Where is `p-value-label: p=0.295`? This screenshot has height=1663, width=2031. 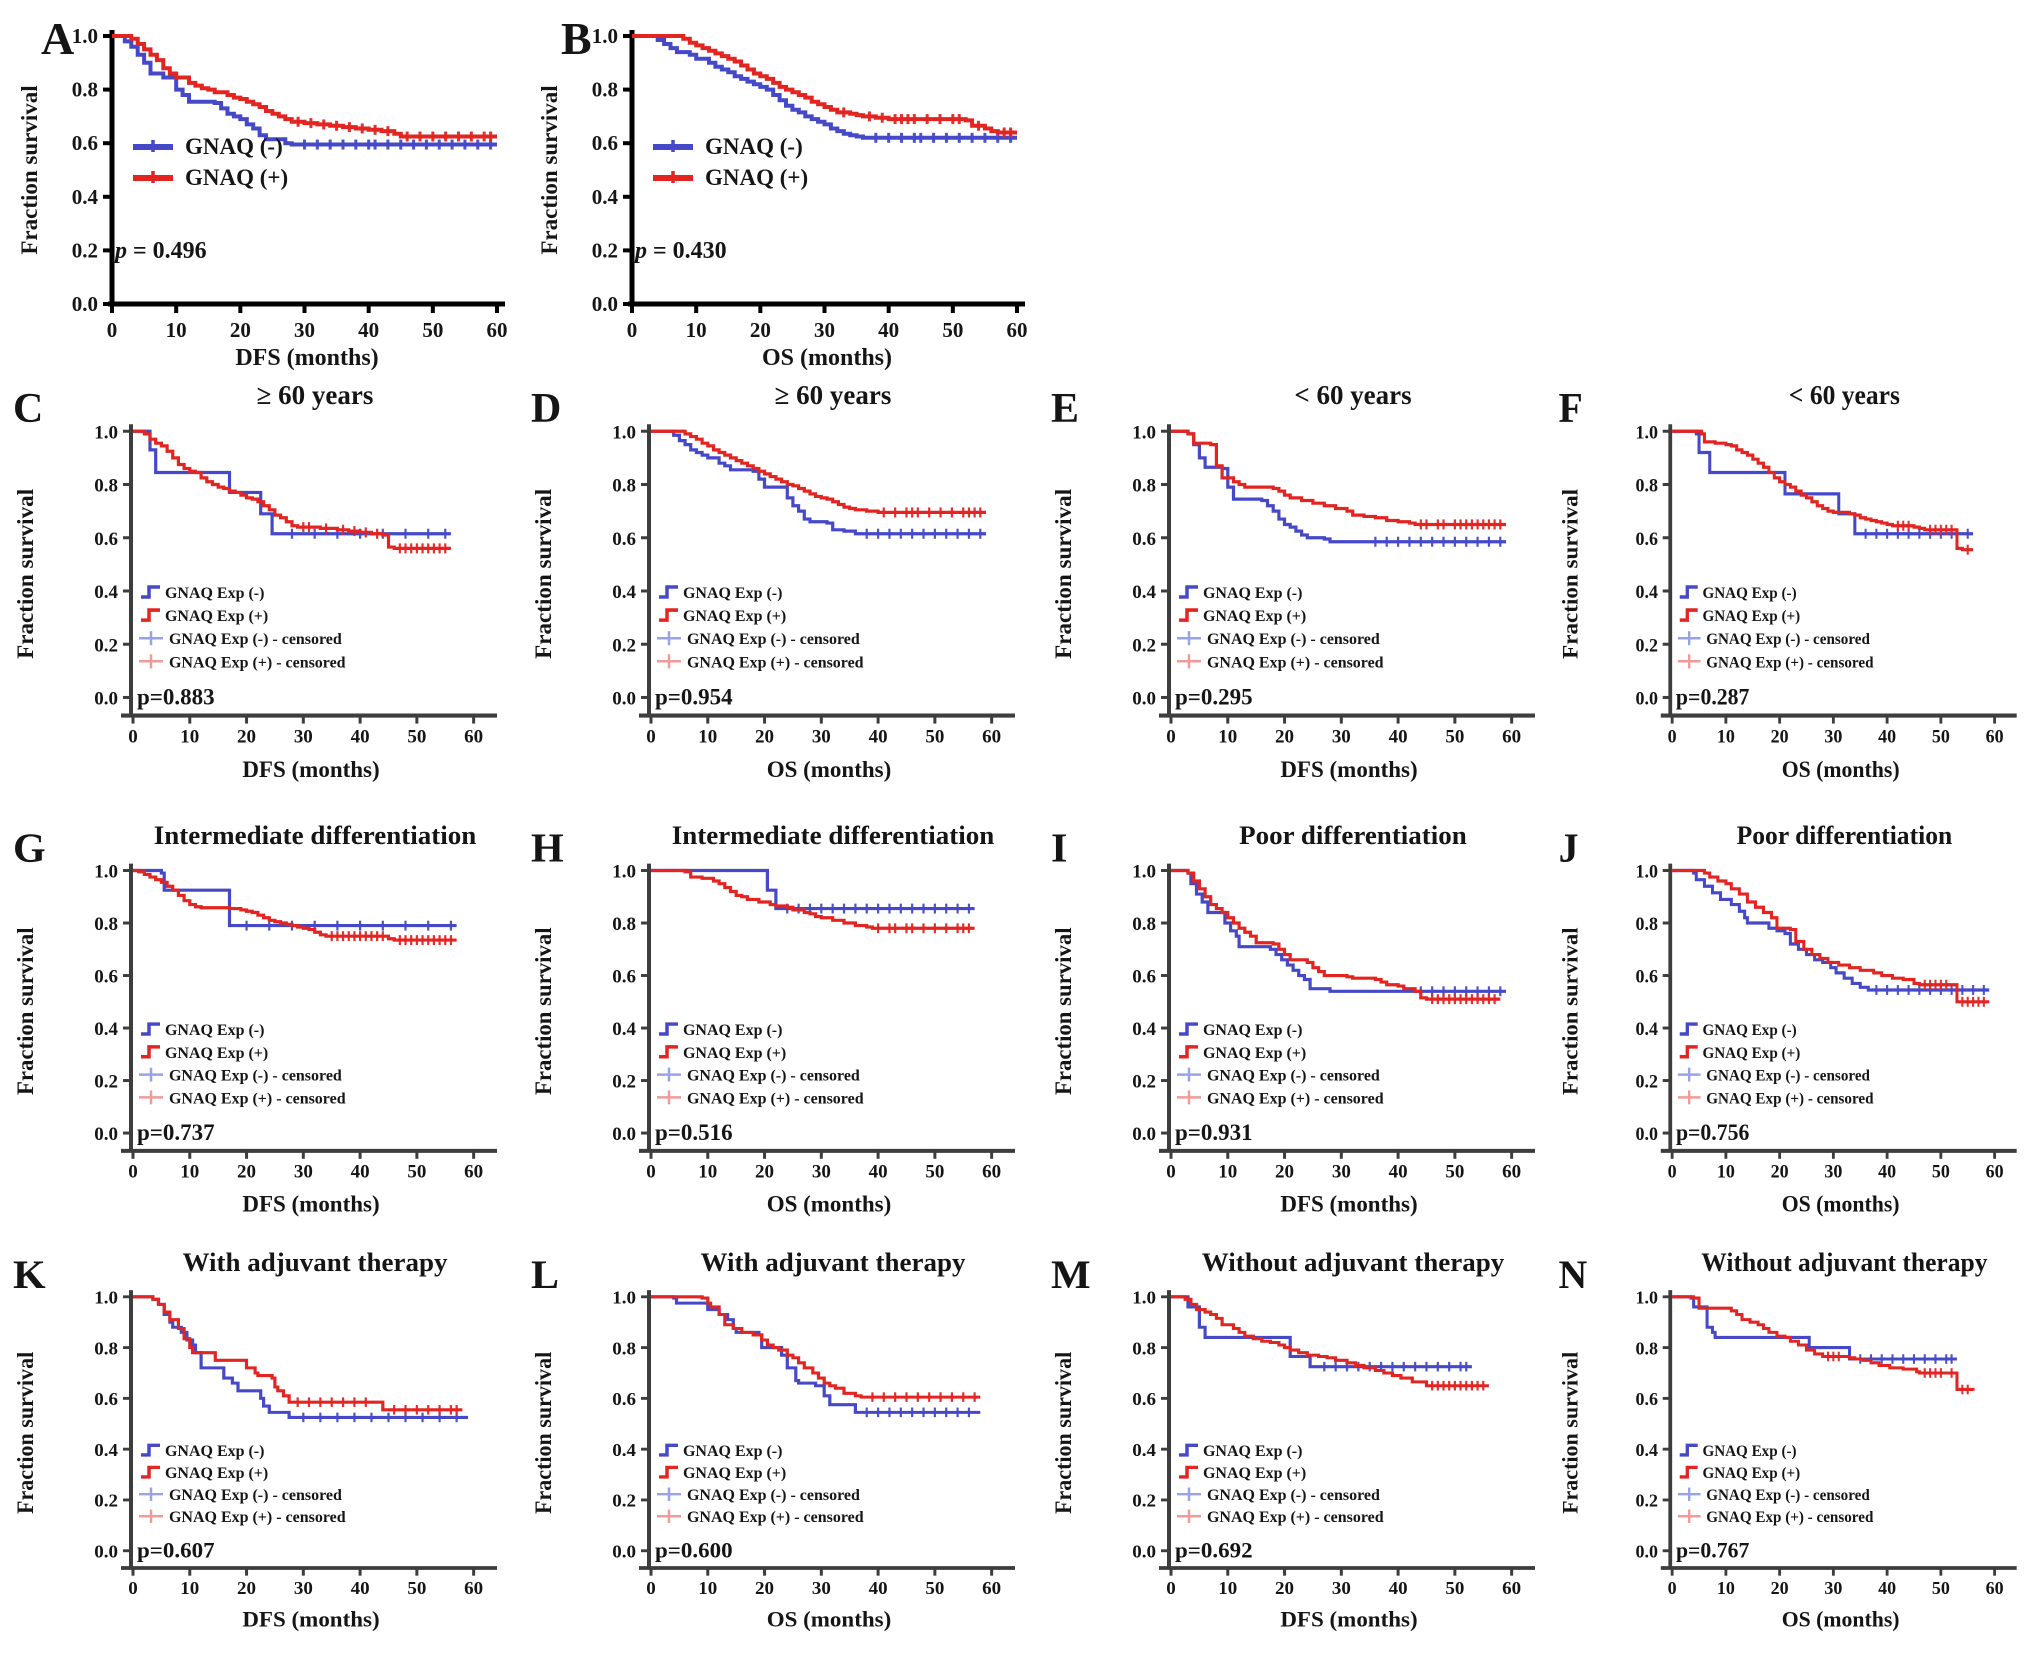
p-value-label: p=0.295 is located at coordinates (1214, 696).